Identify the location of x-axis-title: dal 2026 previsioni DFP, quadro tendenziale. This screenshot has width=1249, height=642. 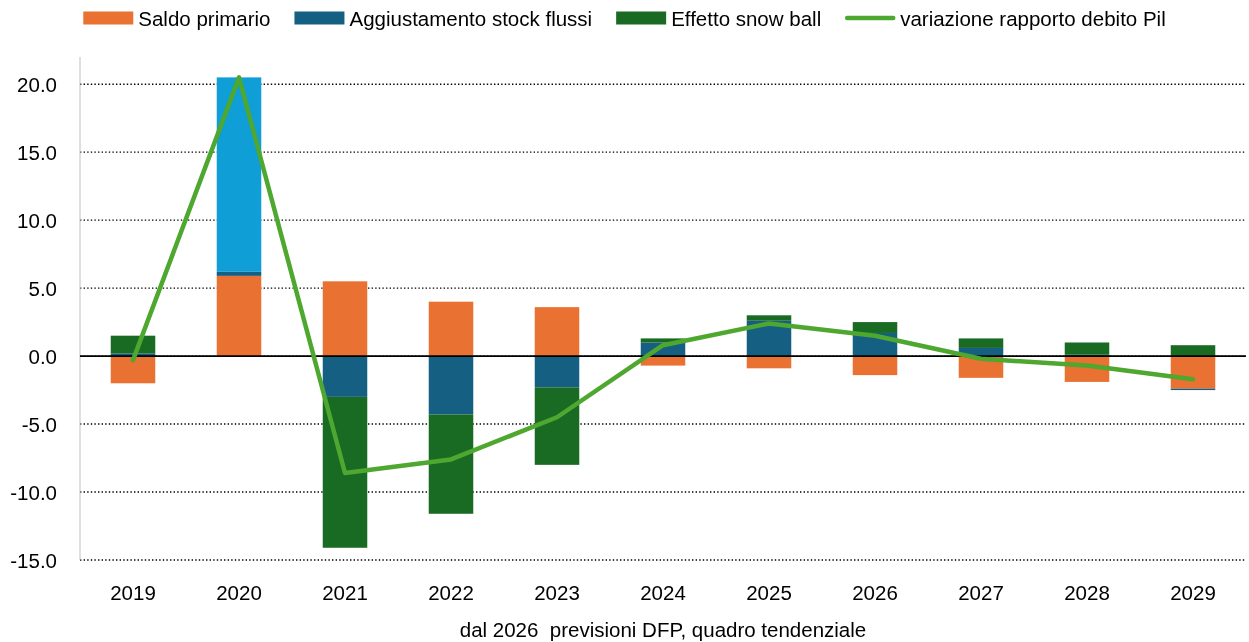
(663, 629).